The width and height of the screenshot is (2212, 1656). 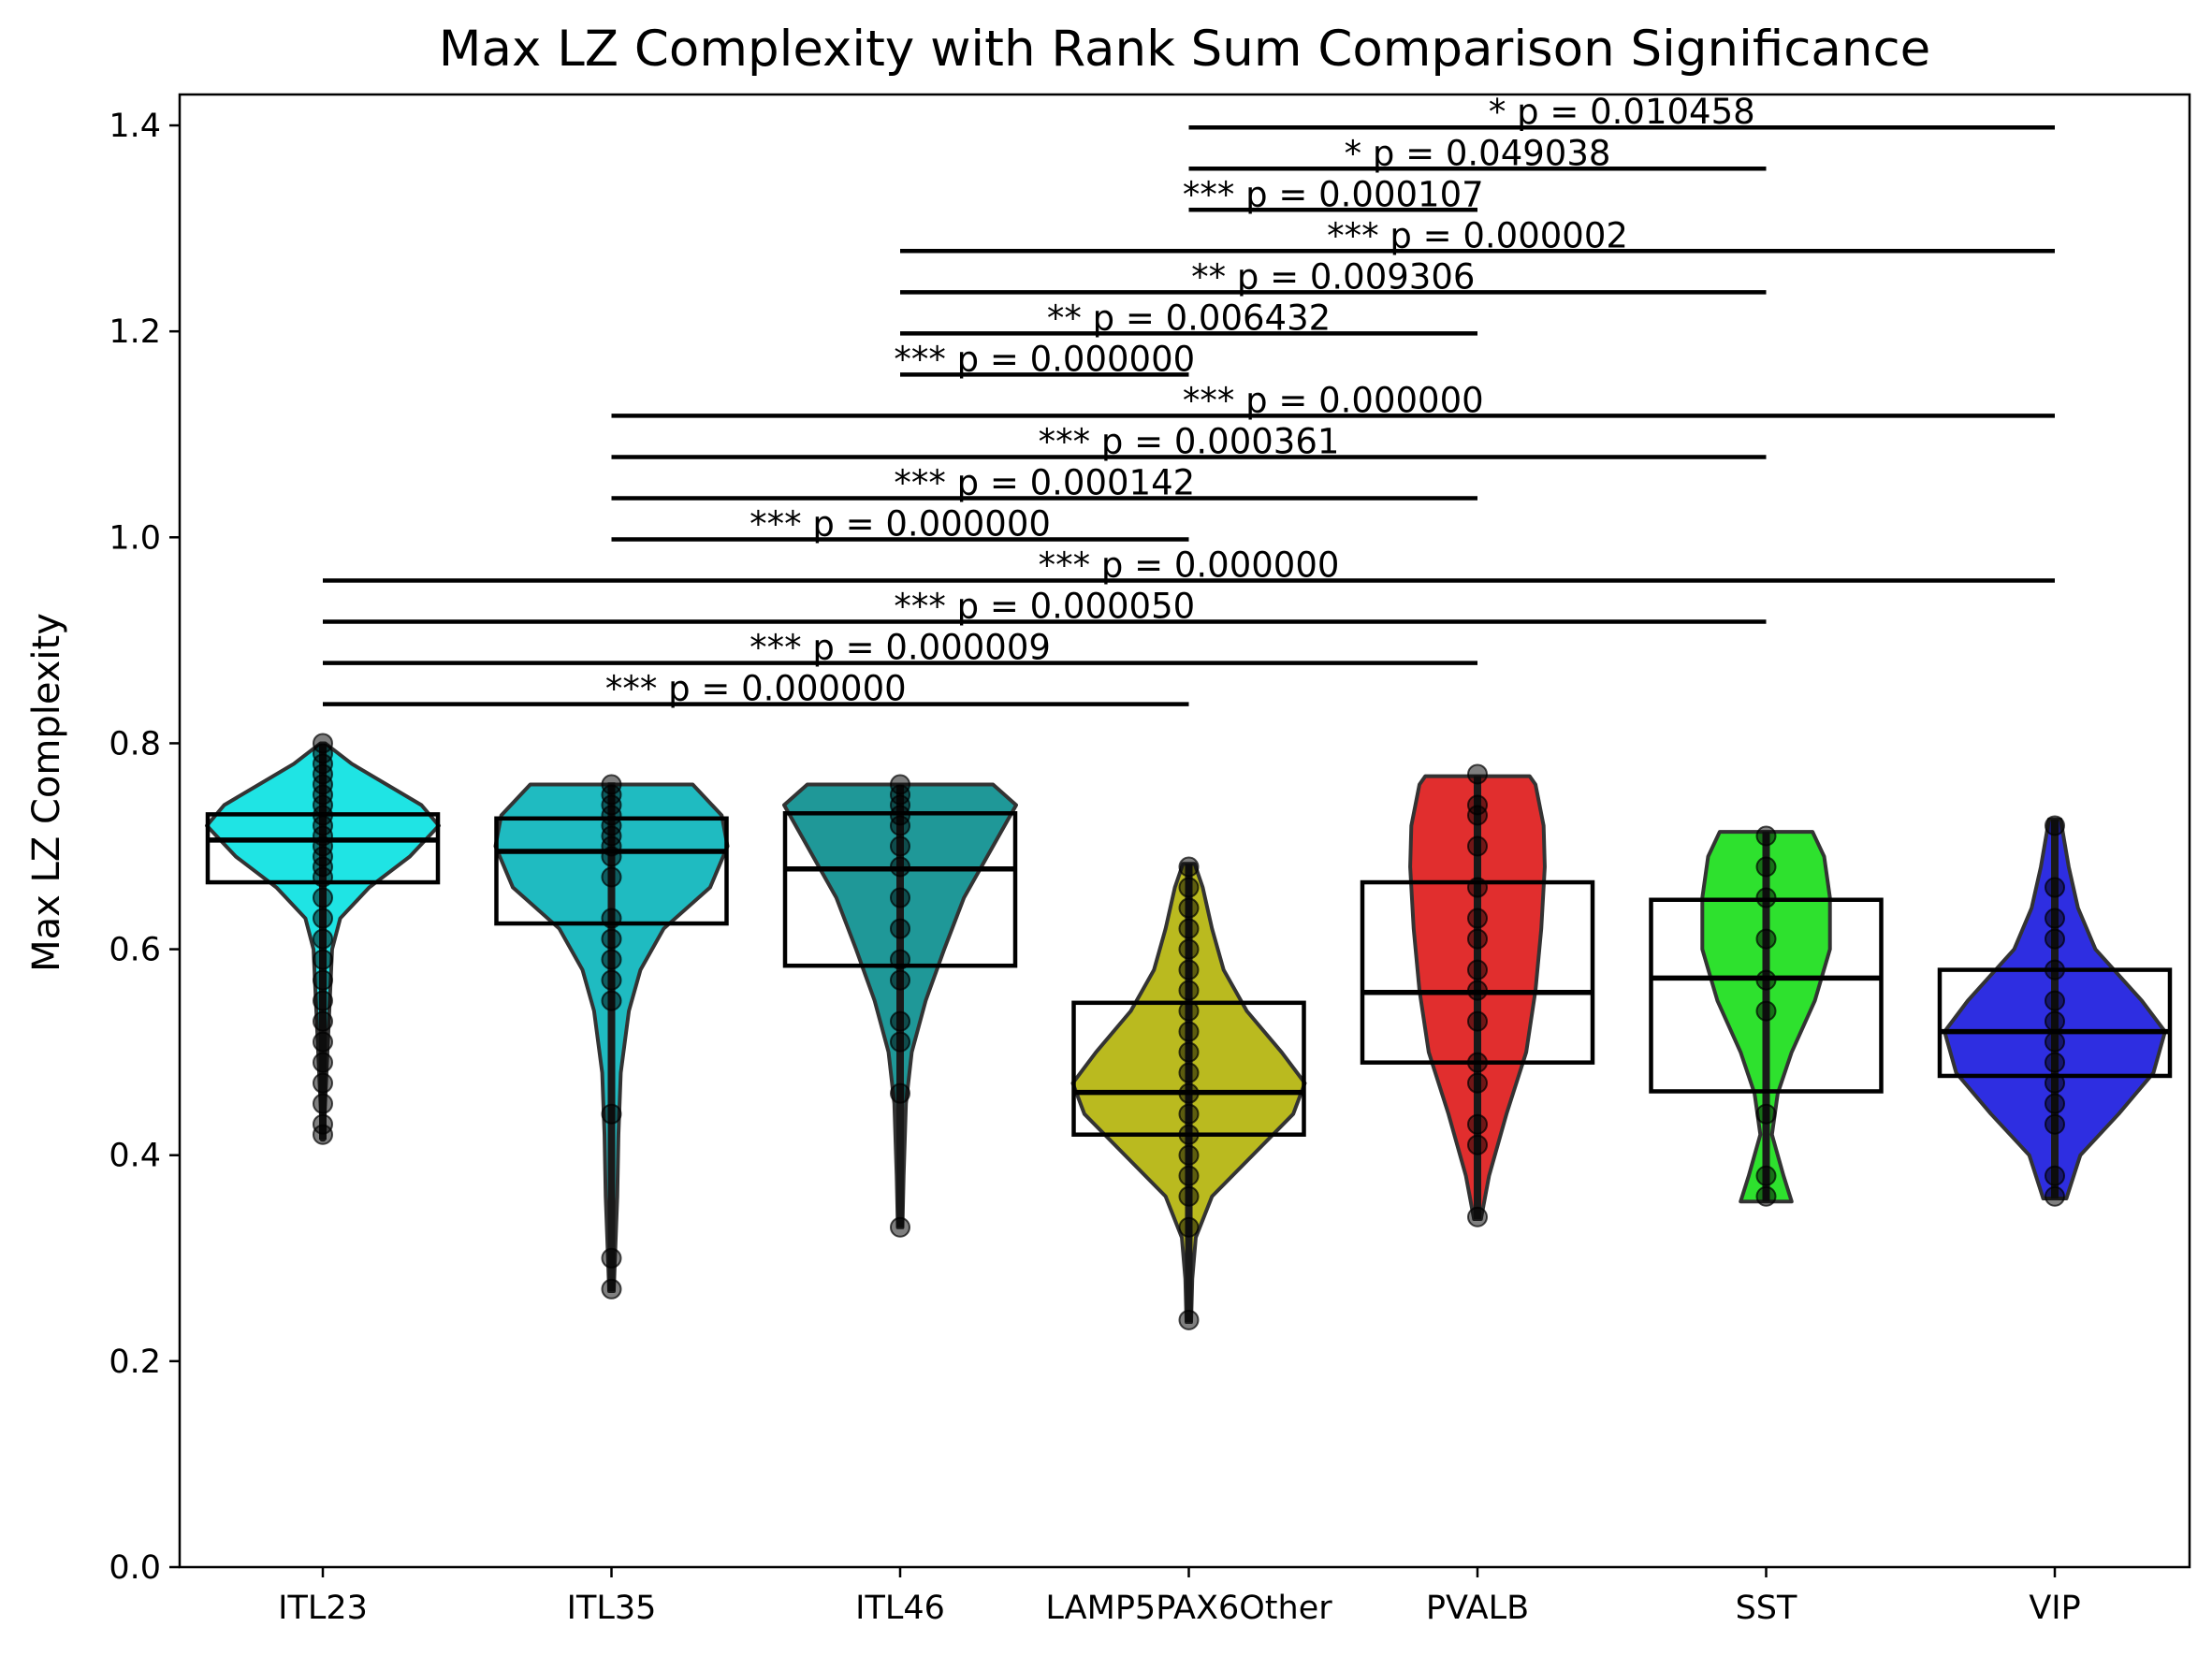 What do you see at coordinates (1622, 112) in the screenshot?
I see `significance-label: * p = 0.010458` at bounding box center [1622, 112].